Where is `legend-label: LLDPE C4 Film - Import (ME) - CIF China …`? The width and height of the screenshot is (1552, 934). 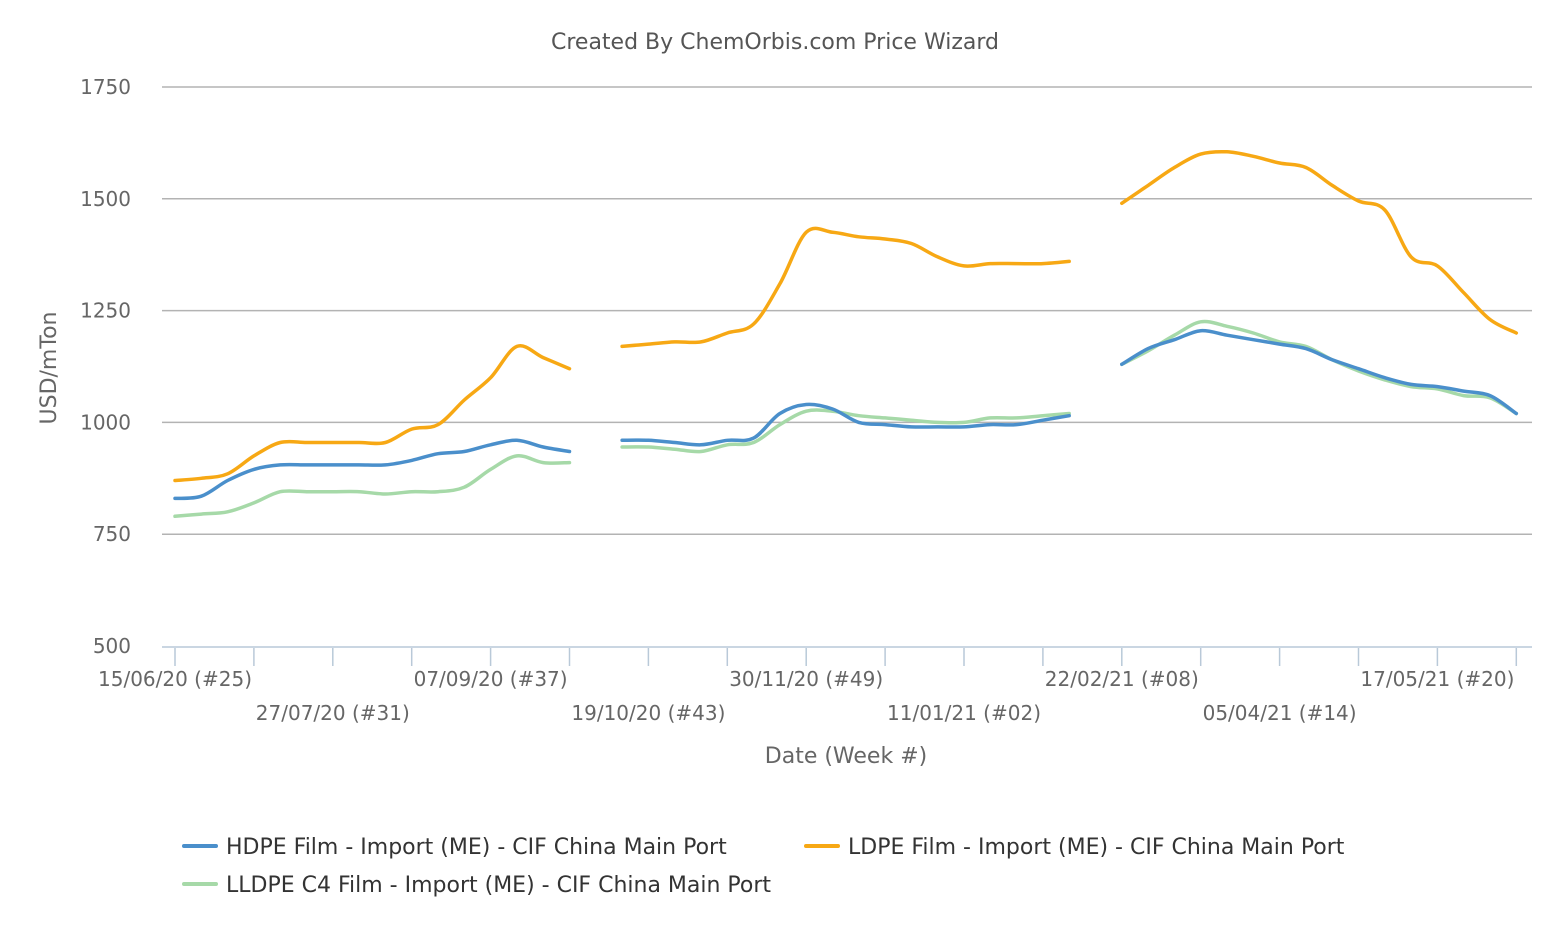 legend-label: LLDPE C4 Film - Import (ME) - CIF China … is located at coordinates (498, 885).